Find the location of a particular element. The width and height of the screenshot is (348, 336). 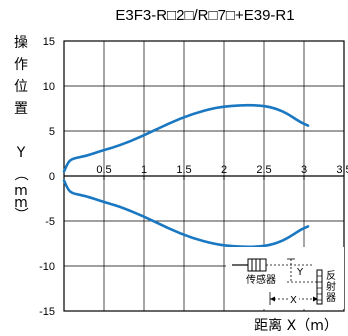

y-tick-label: -10 is located at coordinates (47, 267).